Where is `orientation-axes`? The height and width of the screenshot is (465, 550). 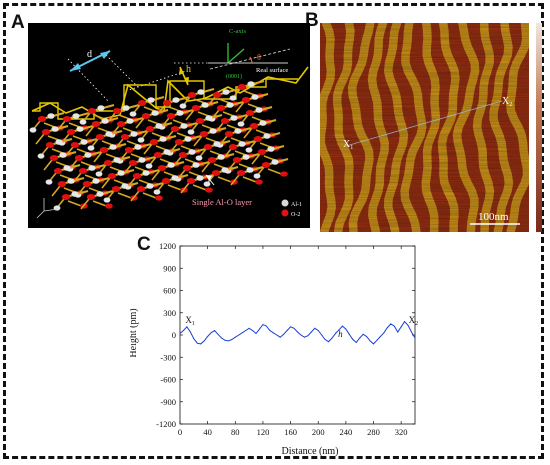
orientation-axes is located at coordinates (249, 56).